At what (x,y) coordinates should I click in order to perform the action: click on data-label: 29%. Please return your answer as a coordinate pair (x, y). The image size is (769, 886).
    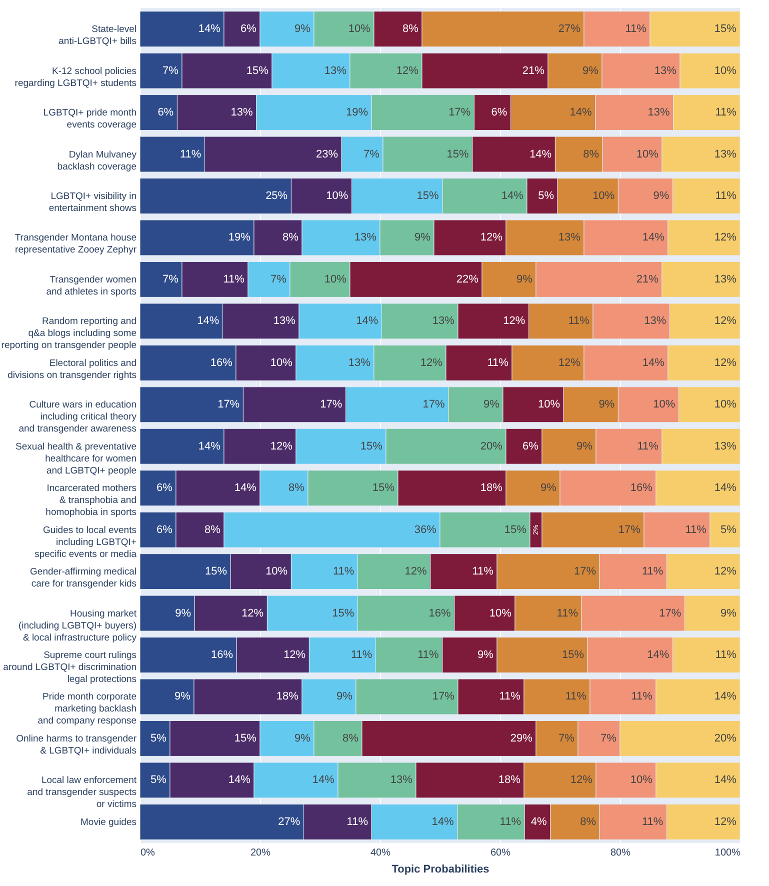
    Looking at the image, I should click on (521, 738).